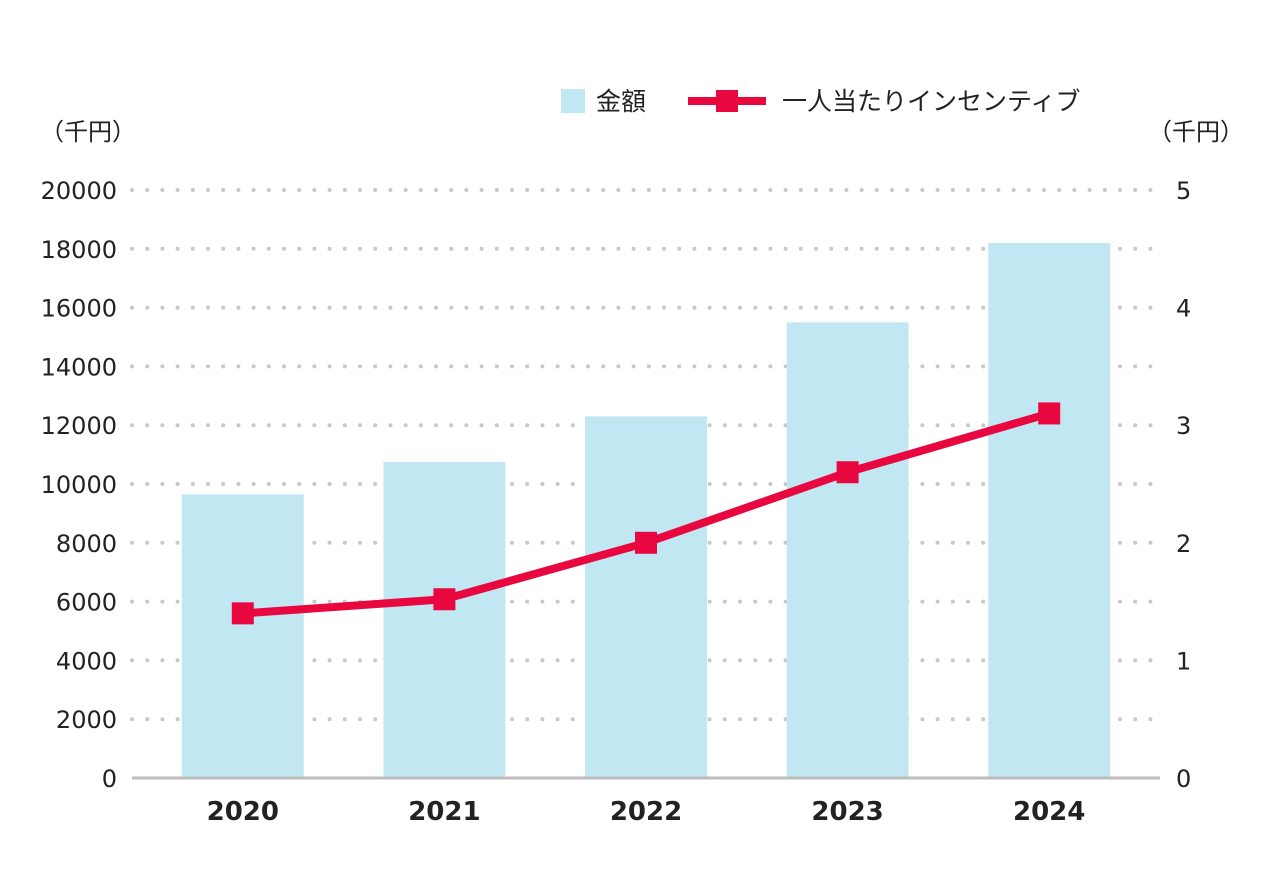 The width and height of the screenshot is (1280, 887). I want to click on left-tick-label: 16000, so click(79, 309).